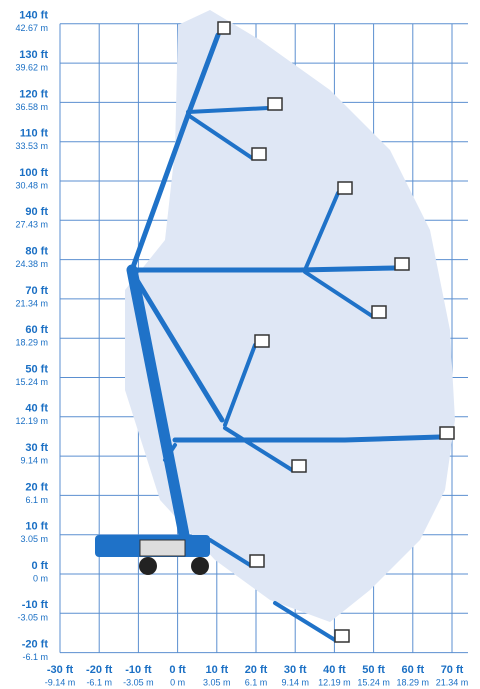 The width and height of the screenshot is (480, 689). I want to click on y-label-ft: 80 ft, so click(36, 252).